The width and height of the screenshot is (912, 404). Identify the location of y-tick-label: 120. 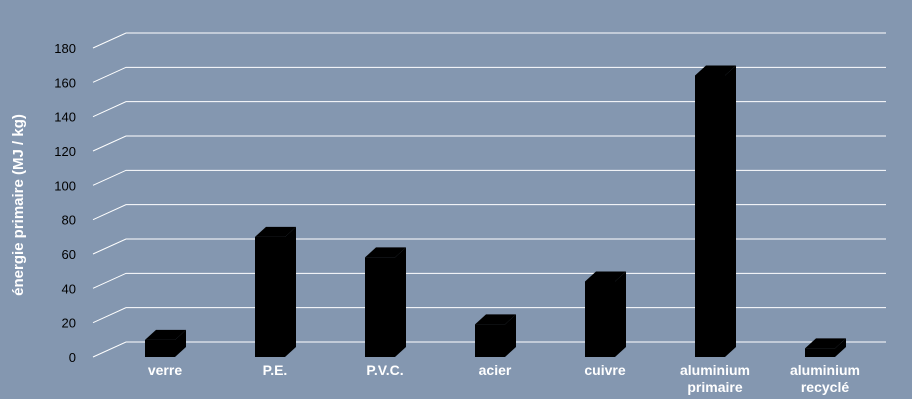
(65, 151).